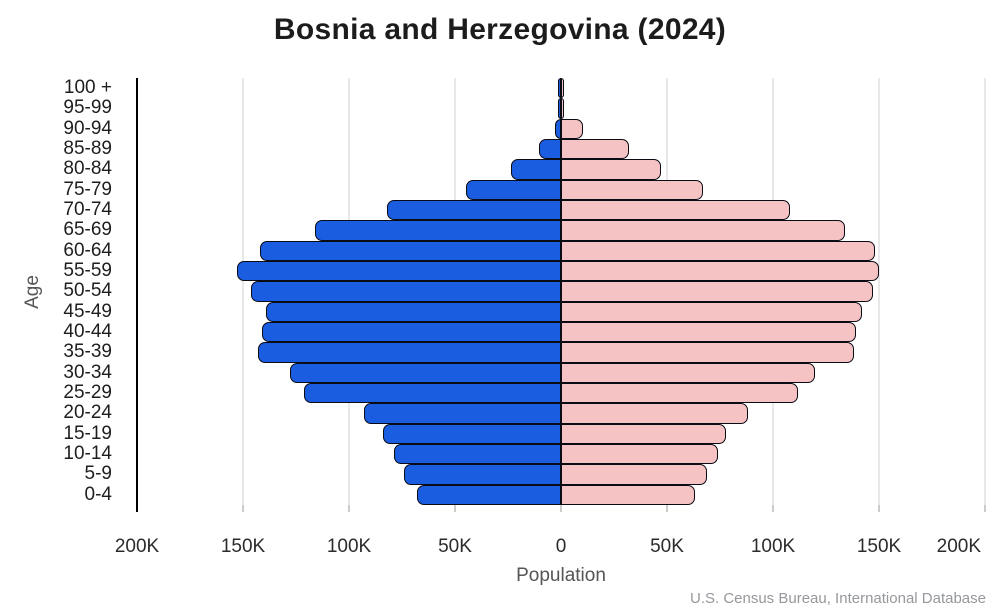 The height and width of the screenshot is (612, 1000). Describe the element at coordinates (87, 433) in the screenshot. I see `age-tick-label: 15-19` at that location.